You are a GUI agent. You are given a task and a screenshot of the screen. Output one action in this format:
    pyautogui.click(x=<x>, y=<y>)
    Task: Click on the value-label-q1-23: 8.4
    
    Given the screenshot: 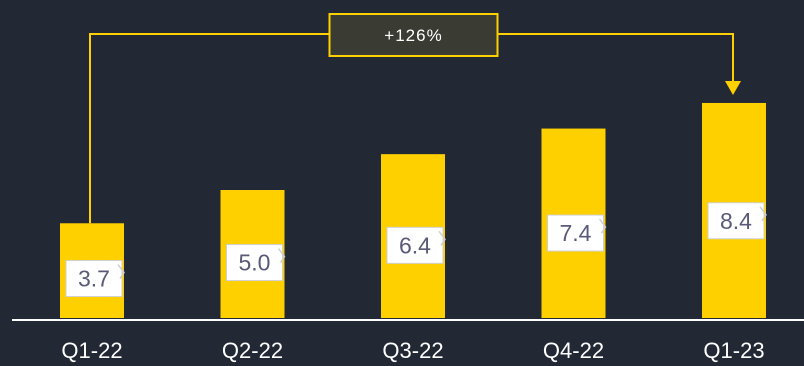 What is the action you would take?
    pyautogui.click(x=737, y=221)
    